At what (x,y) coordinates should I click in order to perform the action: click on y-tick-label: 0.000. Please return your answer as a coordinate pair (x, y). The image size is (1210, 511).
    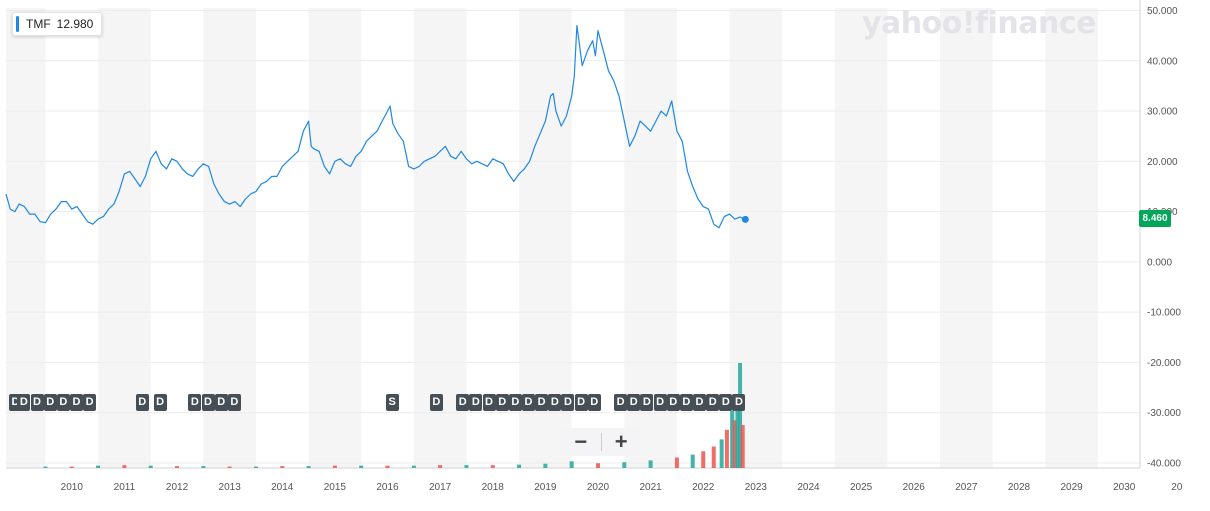
    Looking at the image, I should click on (1159, 262).